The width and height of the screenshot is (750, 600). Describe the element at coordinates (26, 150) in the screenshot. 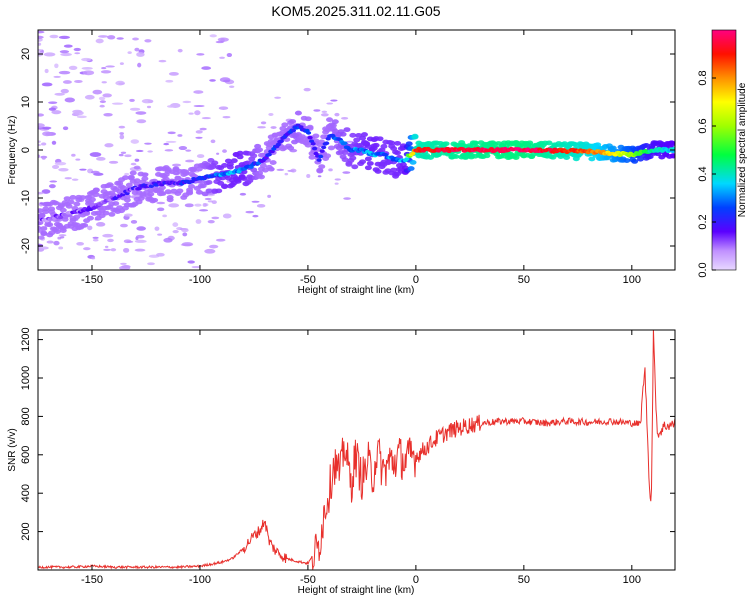

I see `spectrogram-y-tick-label: 0` at that location.